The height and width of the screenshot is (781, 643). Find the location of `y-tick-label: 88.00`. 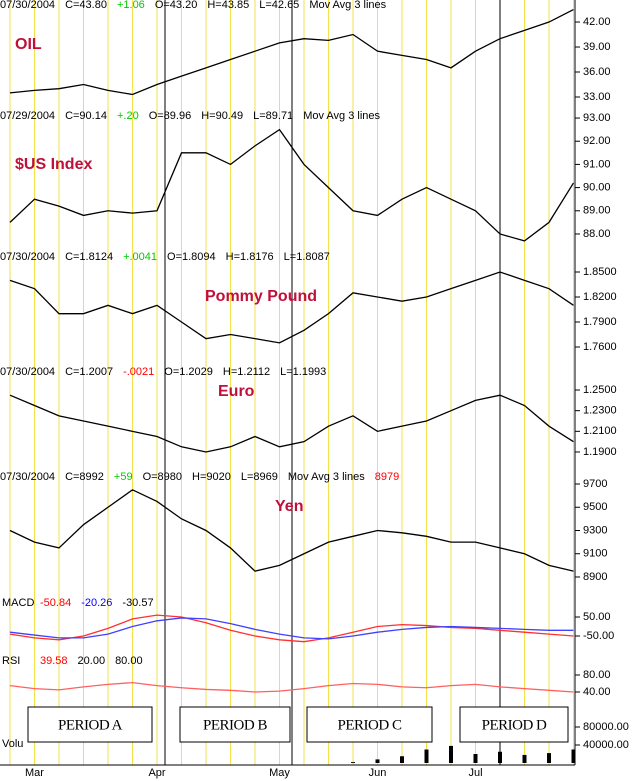

y-tick-label: 88.00 is located at coordinates (597, 234).